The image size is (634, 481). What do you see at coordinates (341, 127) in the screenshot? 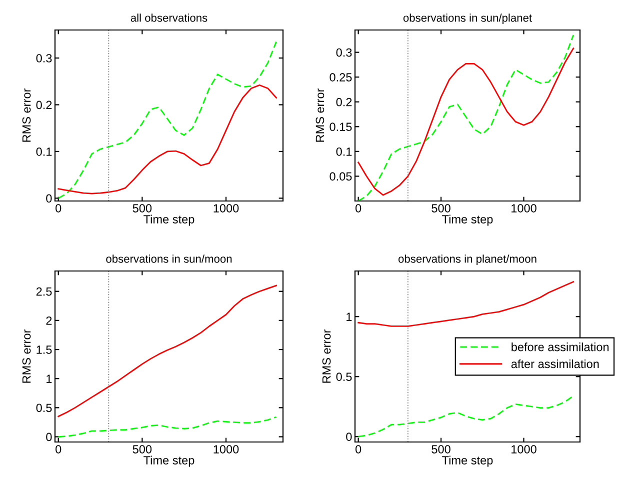
I see `y-tick-label: 0.15` at bounding box center [341, 127].